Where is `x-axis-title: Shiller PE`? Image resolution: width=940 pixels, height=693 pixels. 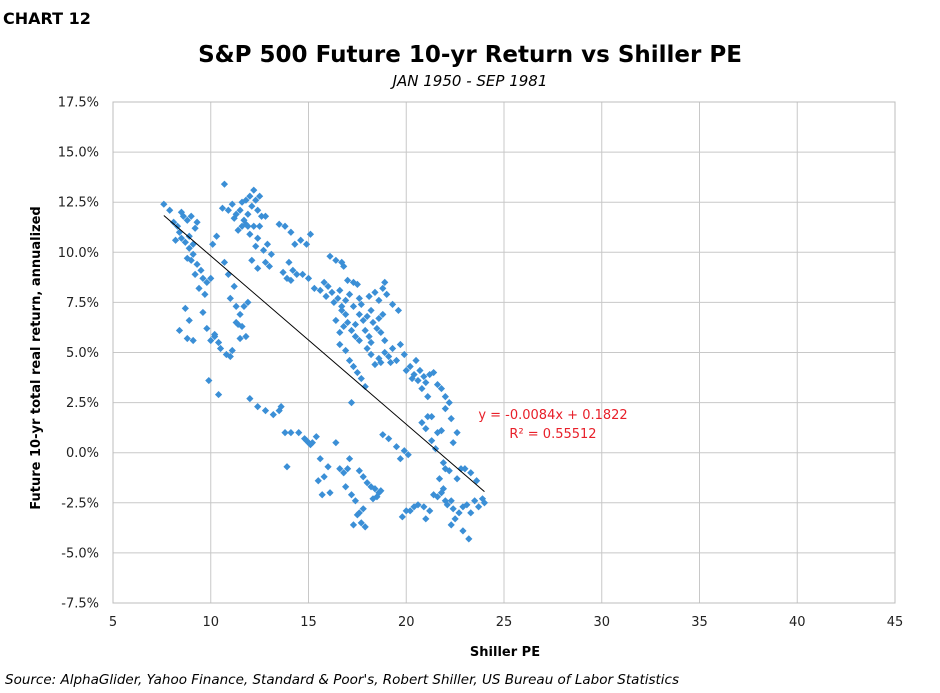
x-axis-title: Shiller PE is located at coordinates (505, 652).